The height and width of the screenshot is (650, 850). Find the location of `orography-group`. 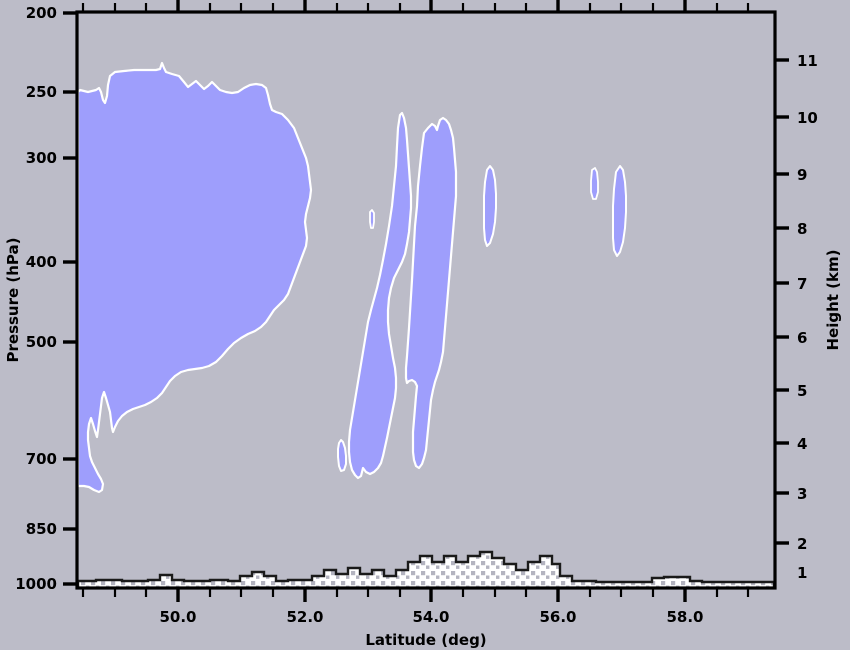

orography-group is located at coordinates (426, 568).